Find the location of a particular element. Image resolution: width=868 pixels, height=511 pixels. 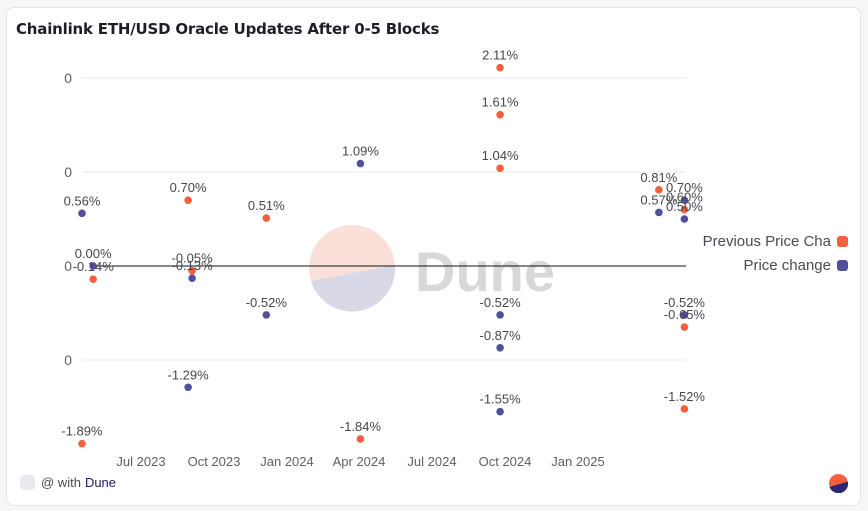

dune-logo-icon is located at coordinates (838, 483).